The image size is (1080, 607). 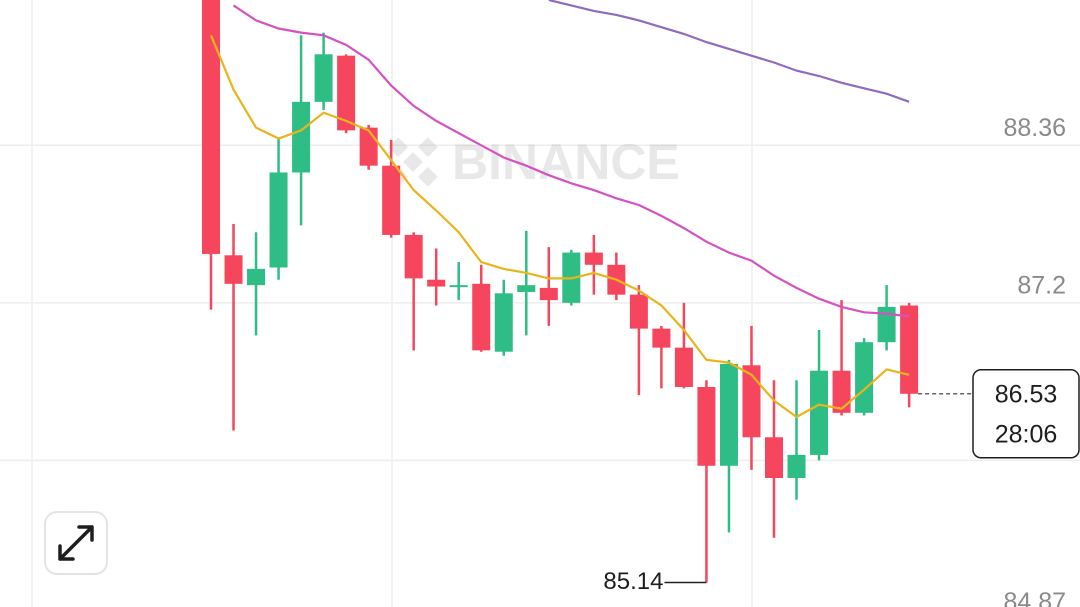 I want to click on y-tick-label: 88.36, so click(x=1034, y=128).